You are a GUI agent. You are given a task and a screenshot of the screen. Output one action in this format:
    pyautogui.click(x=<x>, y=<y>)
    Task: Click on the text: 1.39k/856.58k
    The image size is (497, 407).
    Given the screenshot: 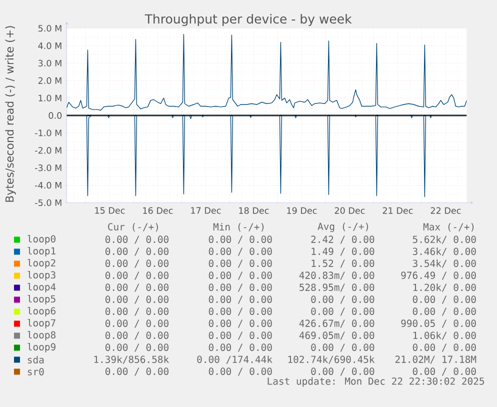 What is the action you would take?
    pyautogui.click(x=131, y=360)
    